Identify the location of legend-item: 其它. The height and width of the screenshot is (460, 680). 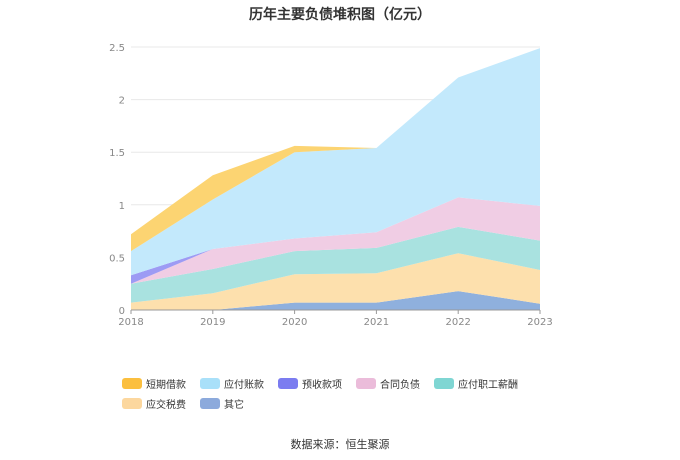
(222, 403).